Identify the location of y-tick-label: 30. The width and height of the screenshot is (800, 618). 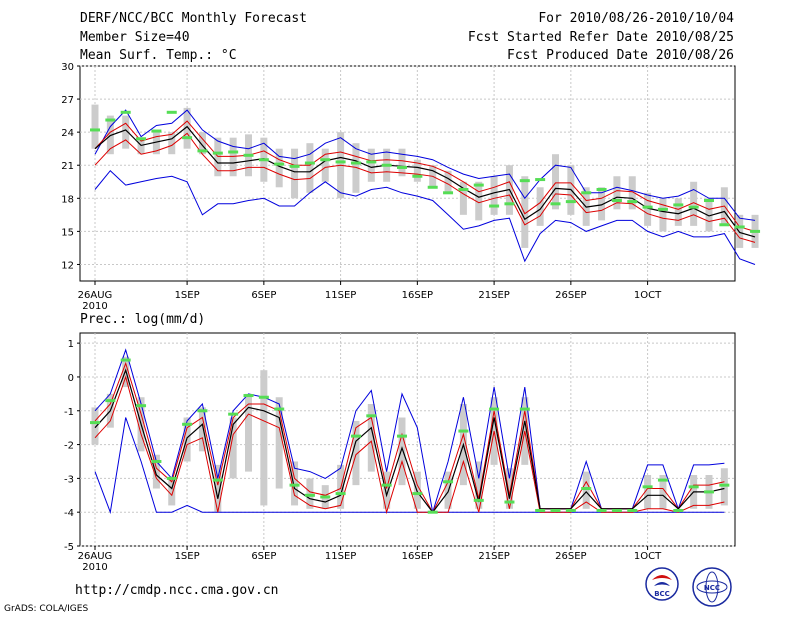
(67, 67).